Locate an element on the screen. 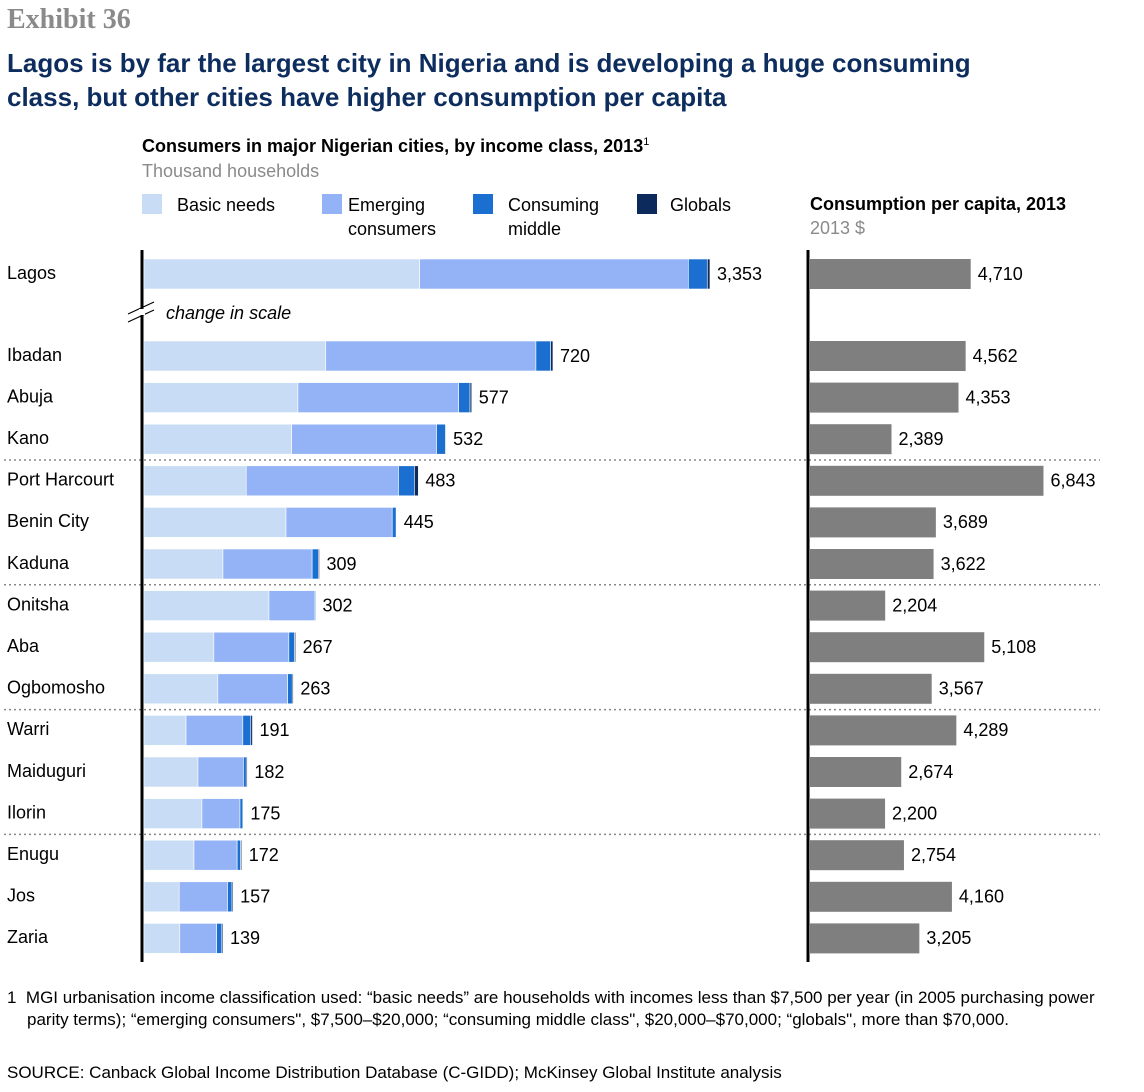  category-label: Ogbomosho is located at coordinates (56, 688).